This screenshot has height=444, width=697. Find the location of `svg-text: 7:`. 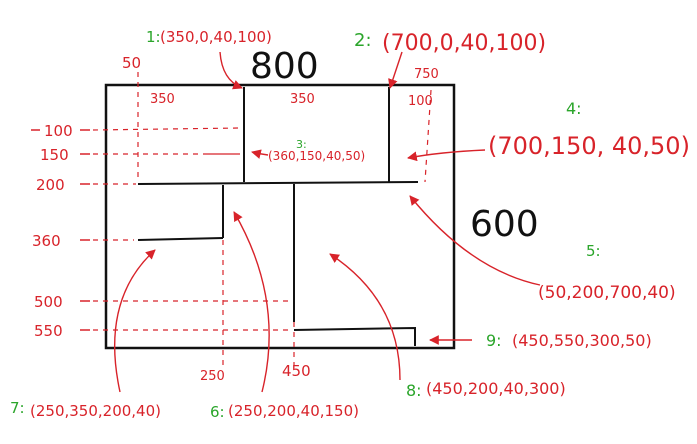

svg-text: 7: is located at coordinates (17, 408).